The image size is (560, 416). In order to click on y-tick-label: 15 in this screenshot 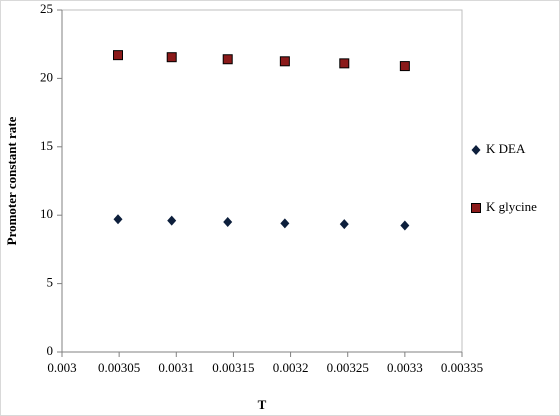, I will do `click(46, 145)`.